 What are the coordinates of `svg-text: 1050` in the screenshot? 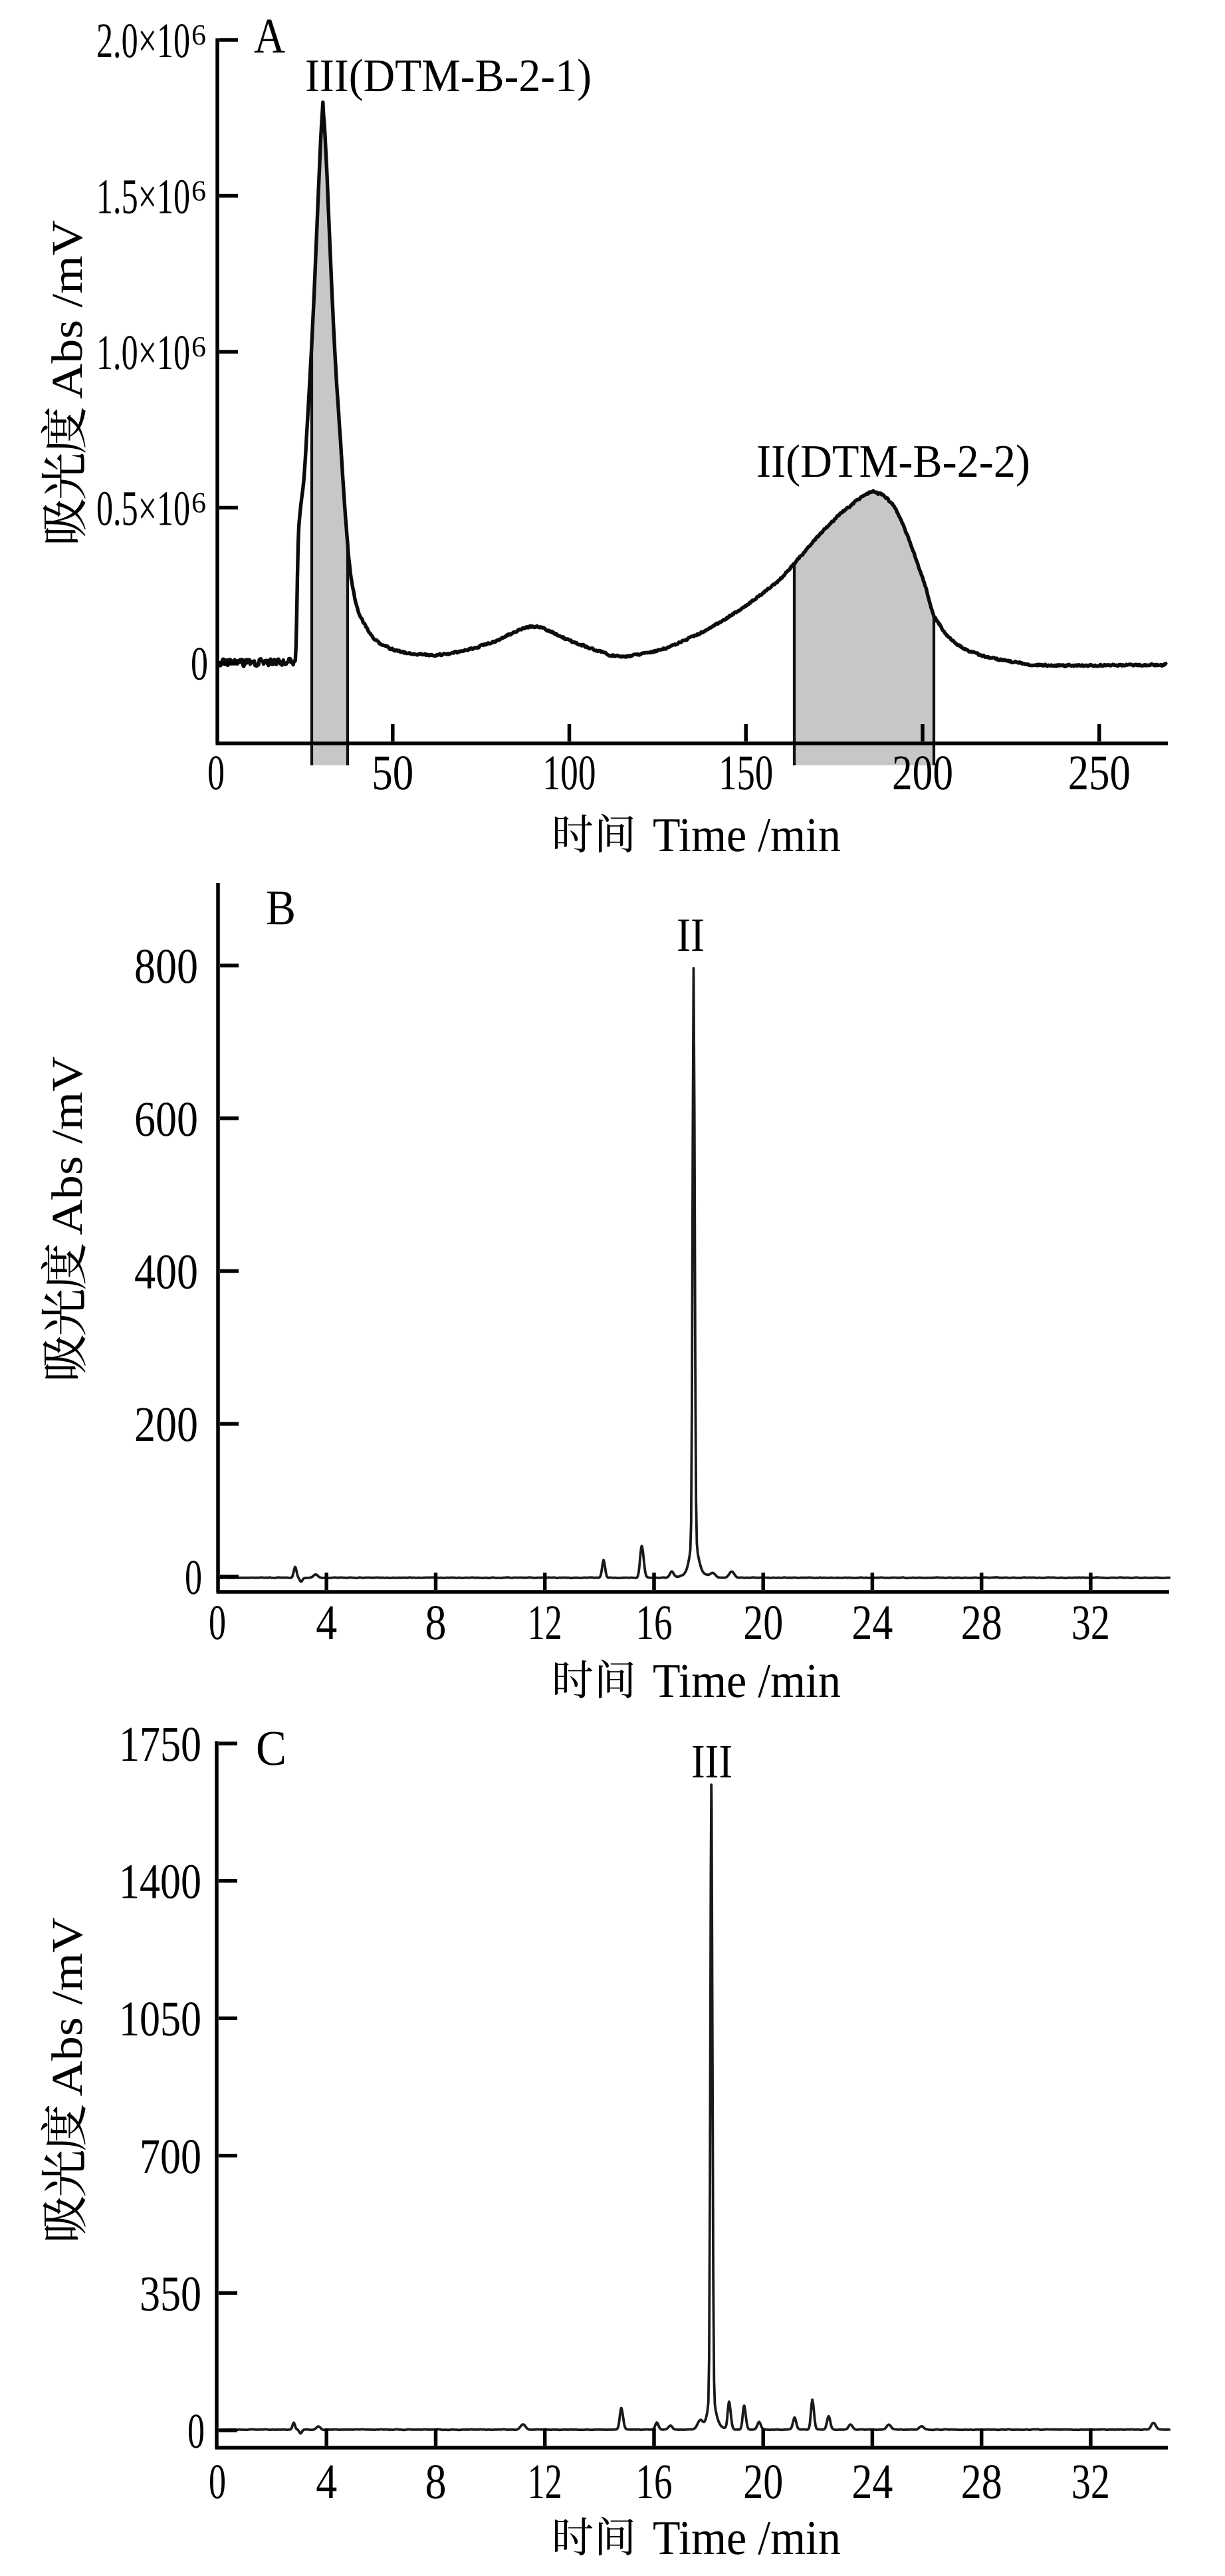 It's located at (160, 2019).